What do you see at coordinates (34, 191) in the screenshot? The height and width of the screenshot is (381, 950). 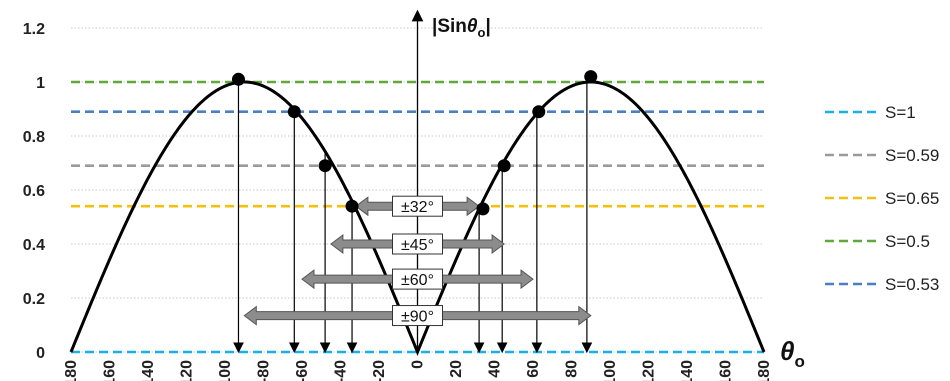 I see `y-tick-label-3: 0.6` at bounding box center [34, 191].